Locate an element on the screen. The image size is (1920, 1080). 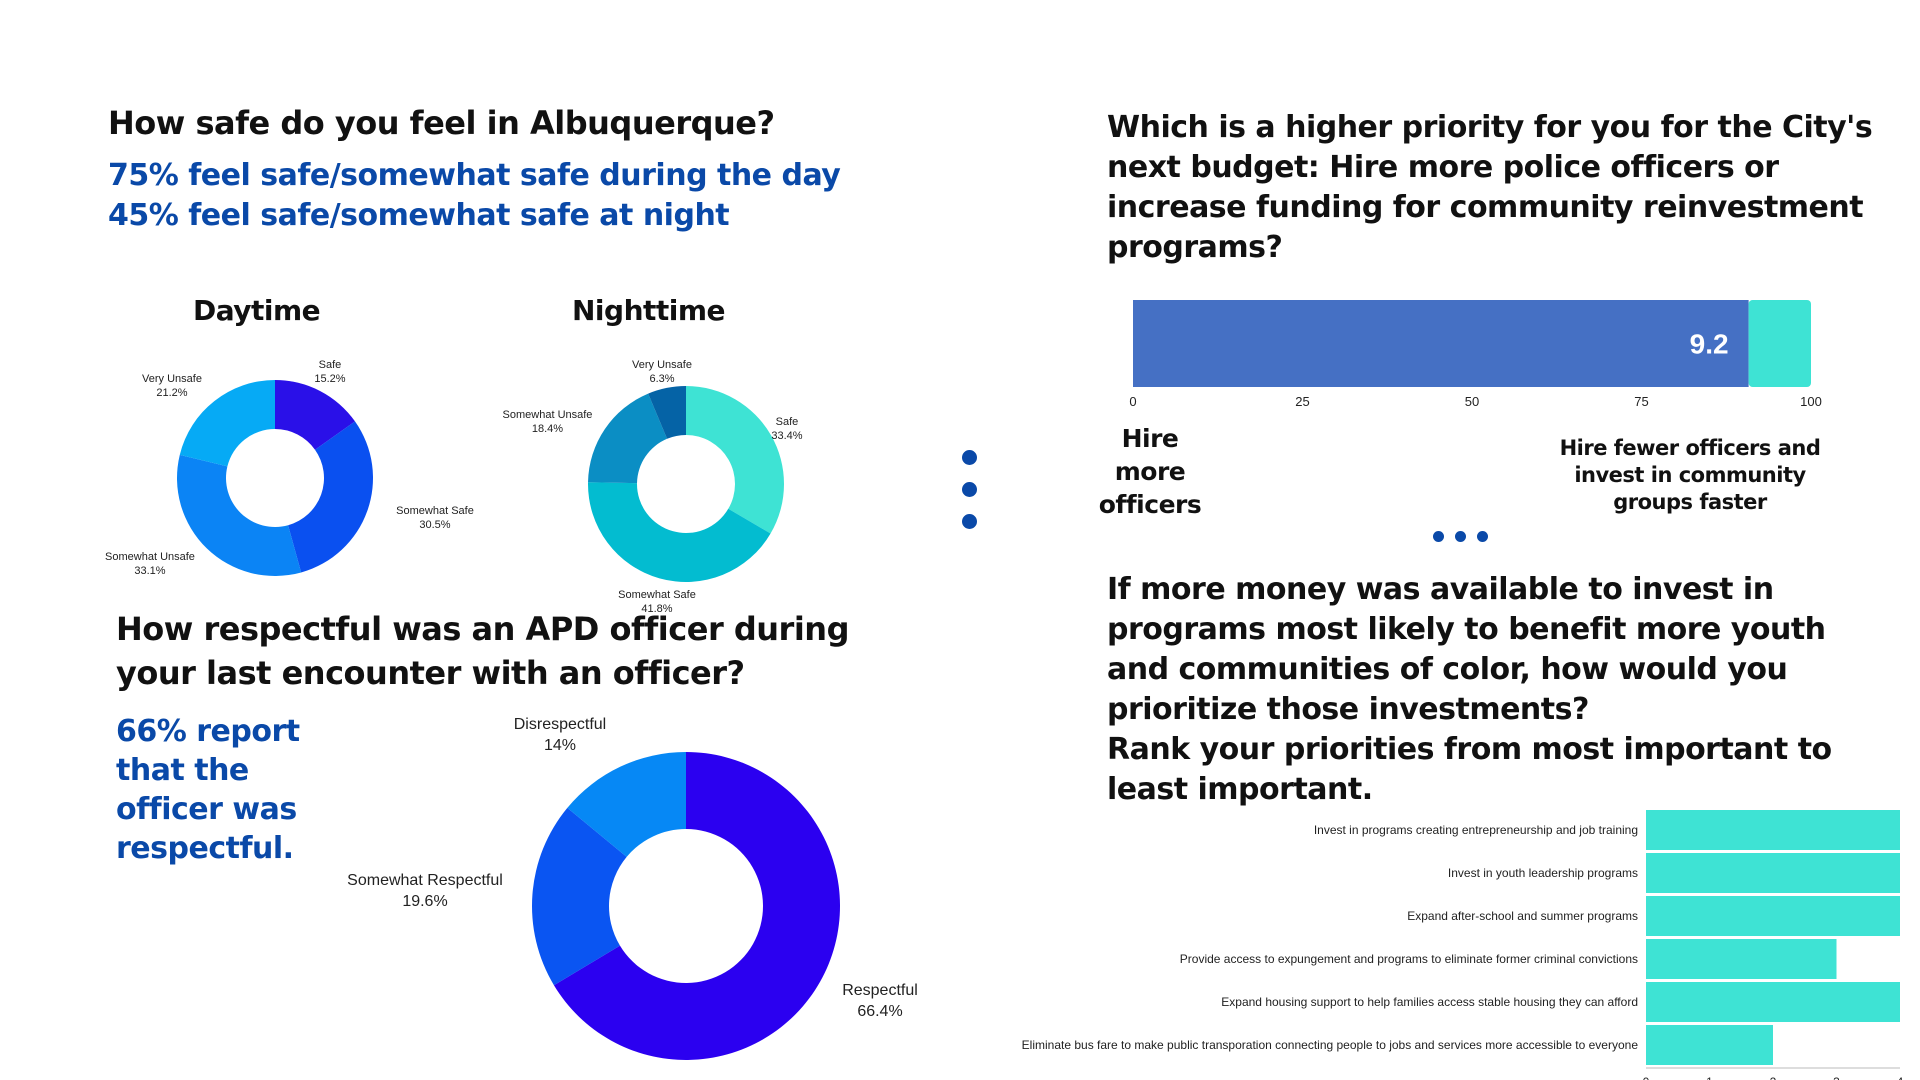
night-label-somewhat-unsafe: Somewhat Unsafe 18.4% is located at coordinates (547, 422).